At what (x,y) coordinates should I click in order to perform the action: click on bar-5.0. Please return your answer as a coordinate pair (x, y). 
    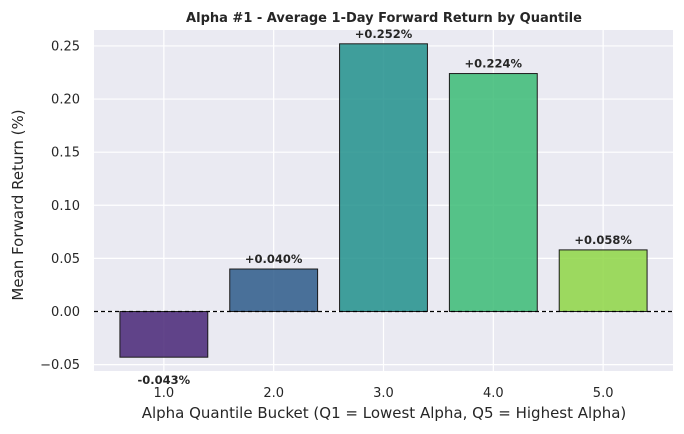
    Looking at the image, I should click on (603, 281).